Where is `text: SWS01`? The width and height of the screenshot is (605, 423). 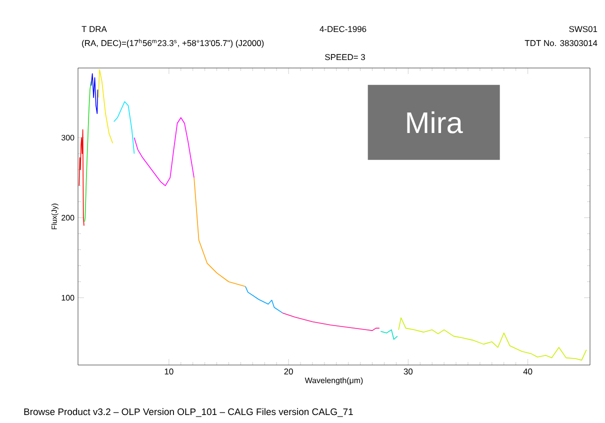
text: SWS01 is located at coordinates (583, 29).